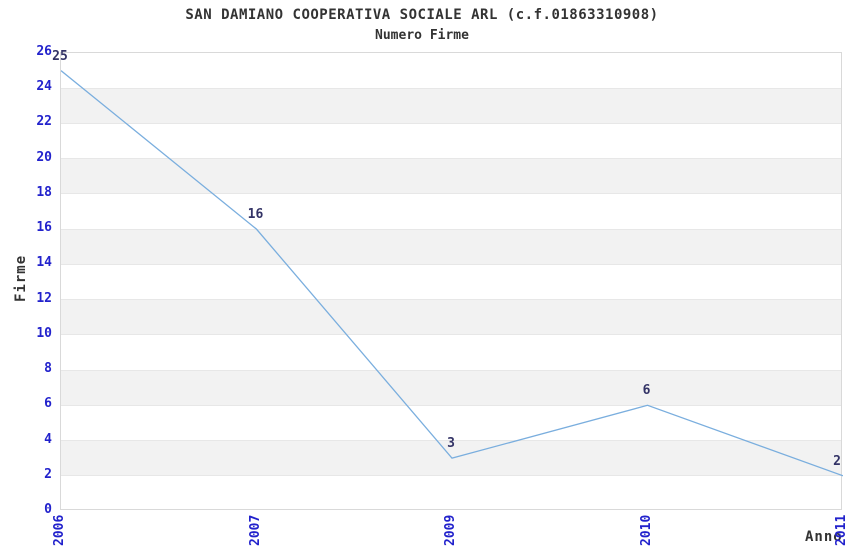 The image size is (850, 550). I want to click on point-label: 16, so click(255, 215).